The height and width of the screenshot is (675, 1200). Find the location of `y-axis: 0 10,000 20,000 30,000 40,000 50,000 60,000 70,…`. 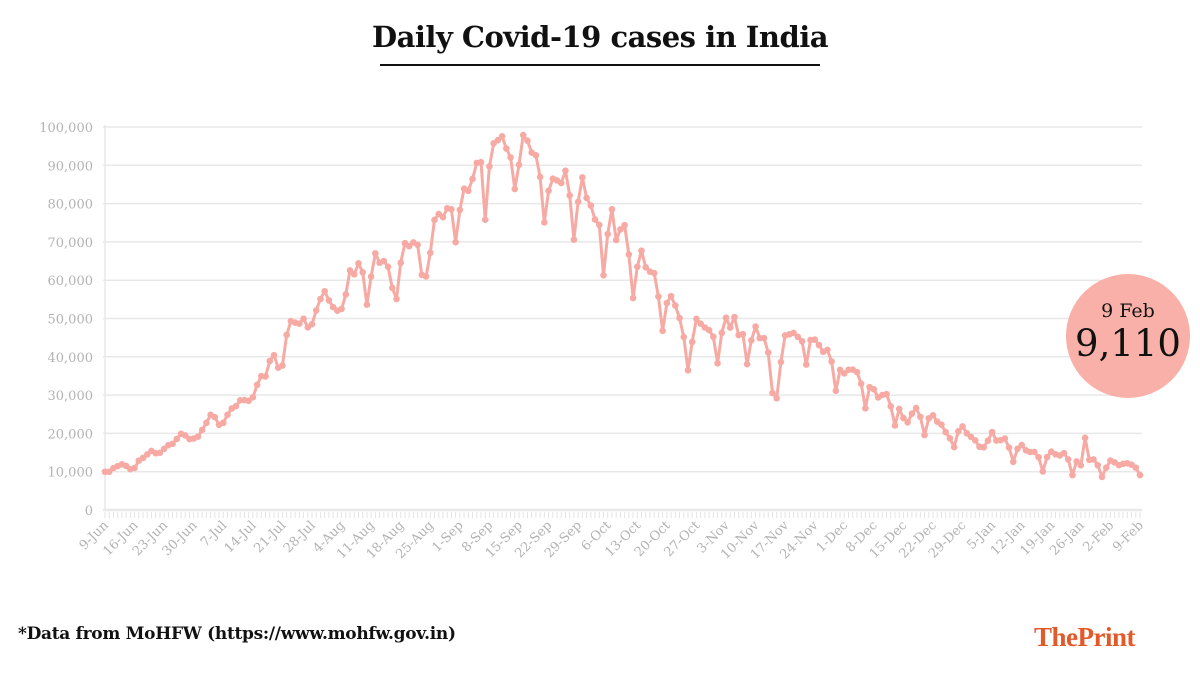

y-axis: 0 10,000 20,000 30,000 40,000 50,000 60,000 70,… is located at coordinates (66, 320).